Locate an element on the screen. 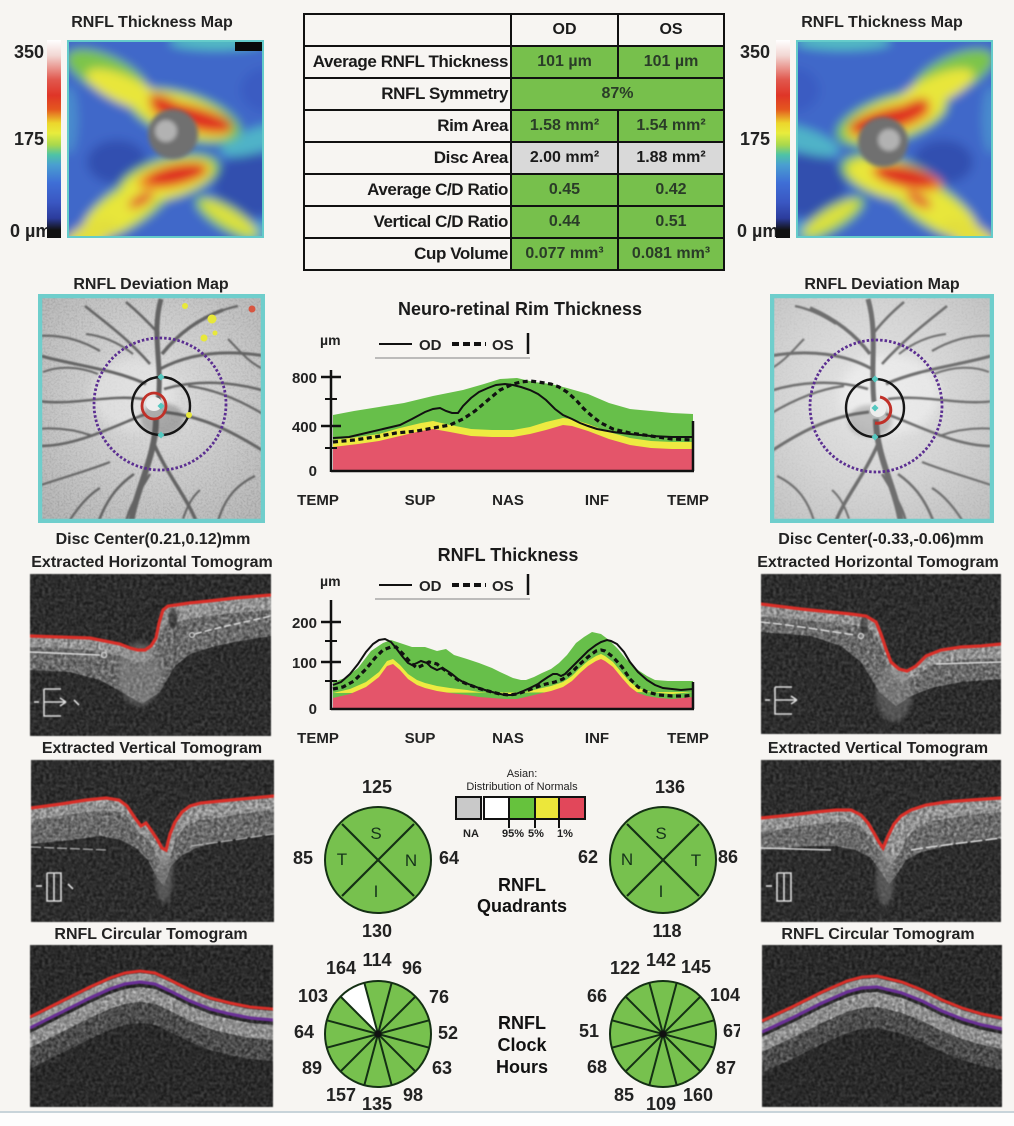  svg-text: 200 is located at coordinates (304, 623).